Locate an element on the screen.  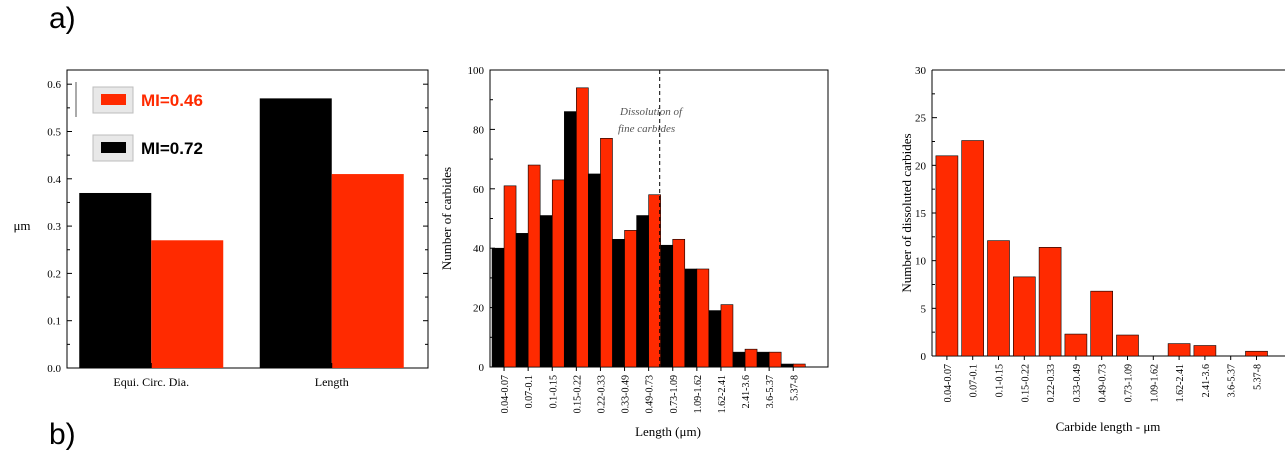
x-axis-label: Length (μm) is located at coordinates (668, 431).